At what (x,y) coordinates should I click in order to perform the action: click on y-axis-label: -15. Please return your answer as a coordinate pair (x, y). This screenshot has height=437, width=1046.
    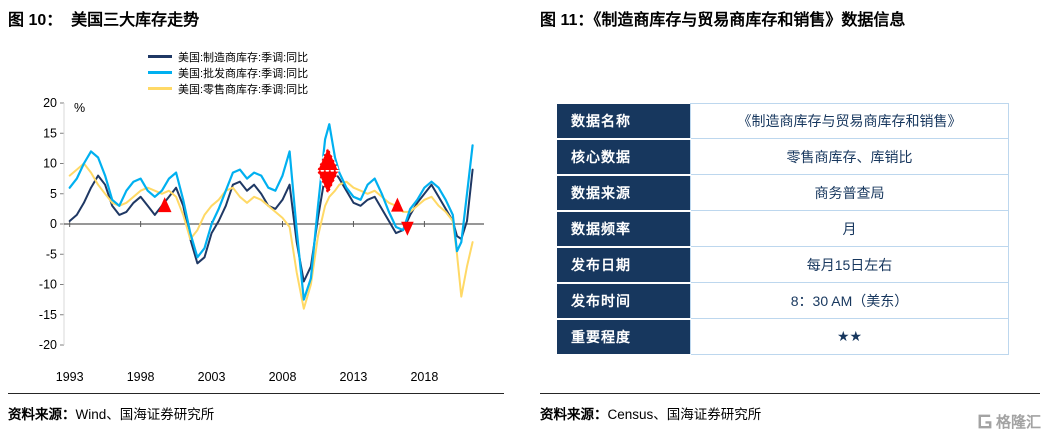
    Looking at the image, I should click on (48, 315).